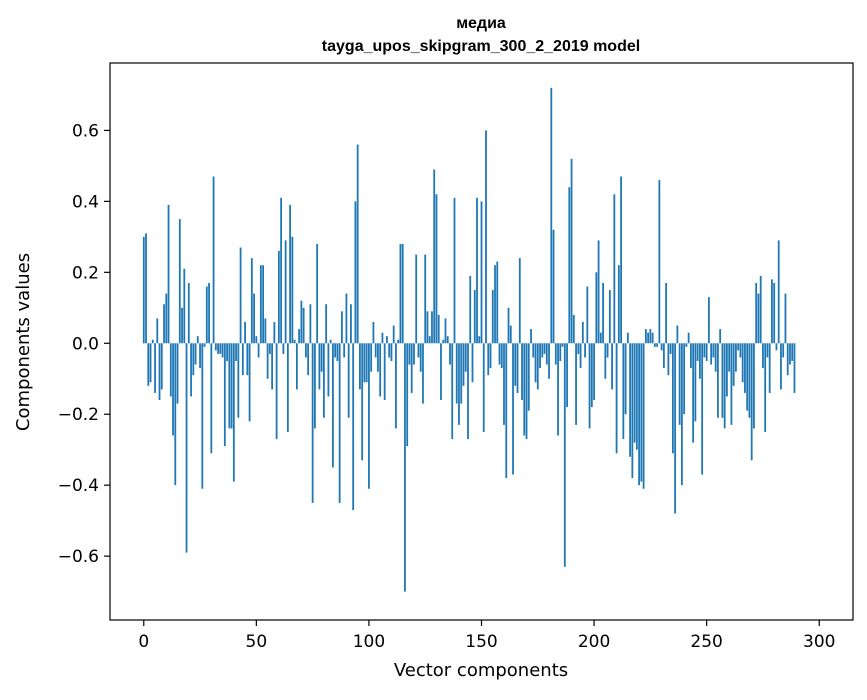 The width and height of the screenshot is (867, 700). Describe the element at coordinates (369, 642) in the screenshot. I see `x-tick-label: 100` at that location.